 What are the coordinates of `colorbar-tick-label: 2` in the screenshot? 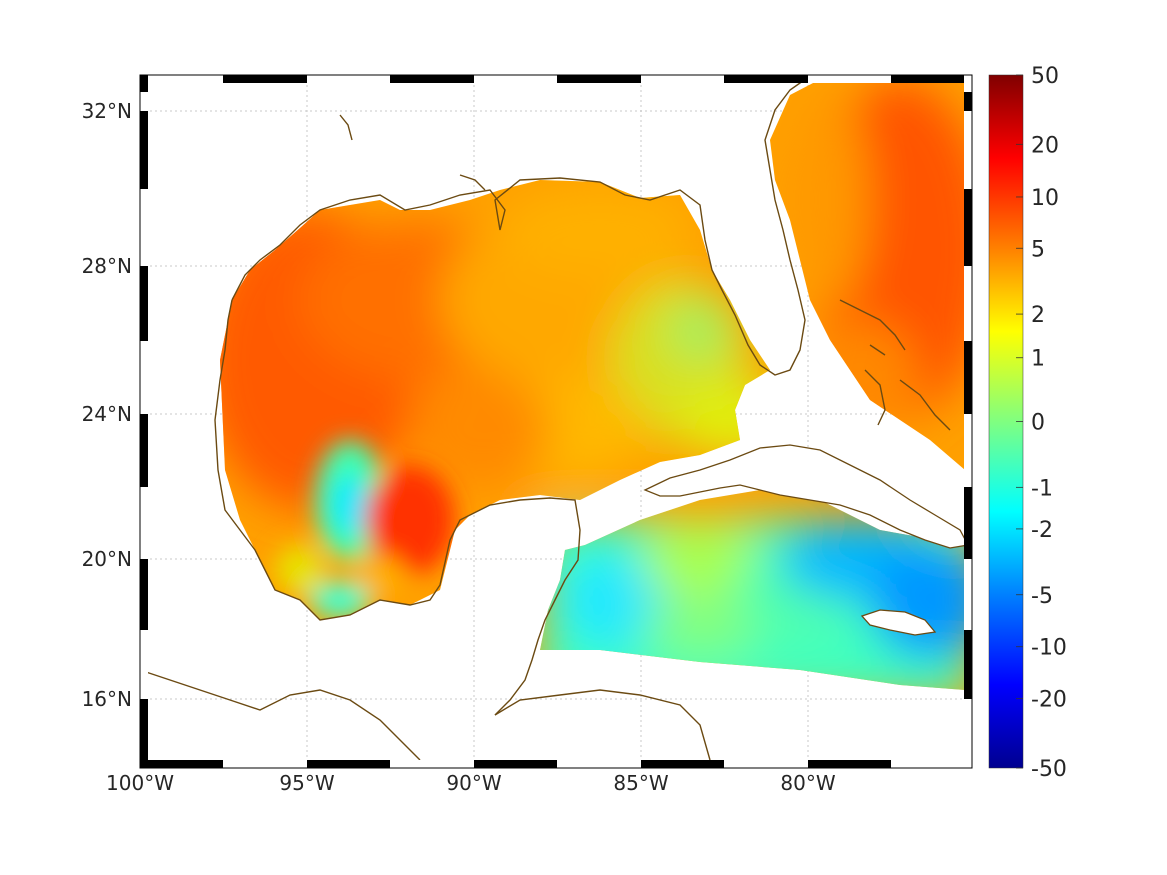 It's located at (1038, 315).